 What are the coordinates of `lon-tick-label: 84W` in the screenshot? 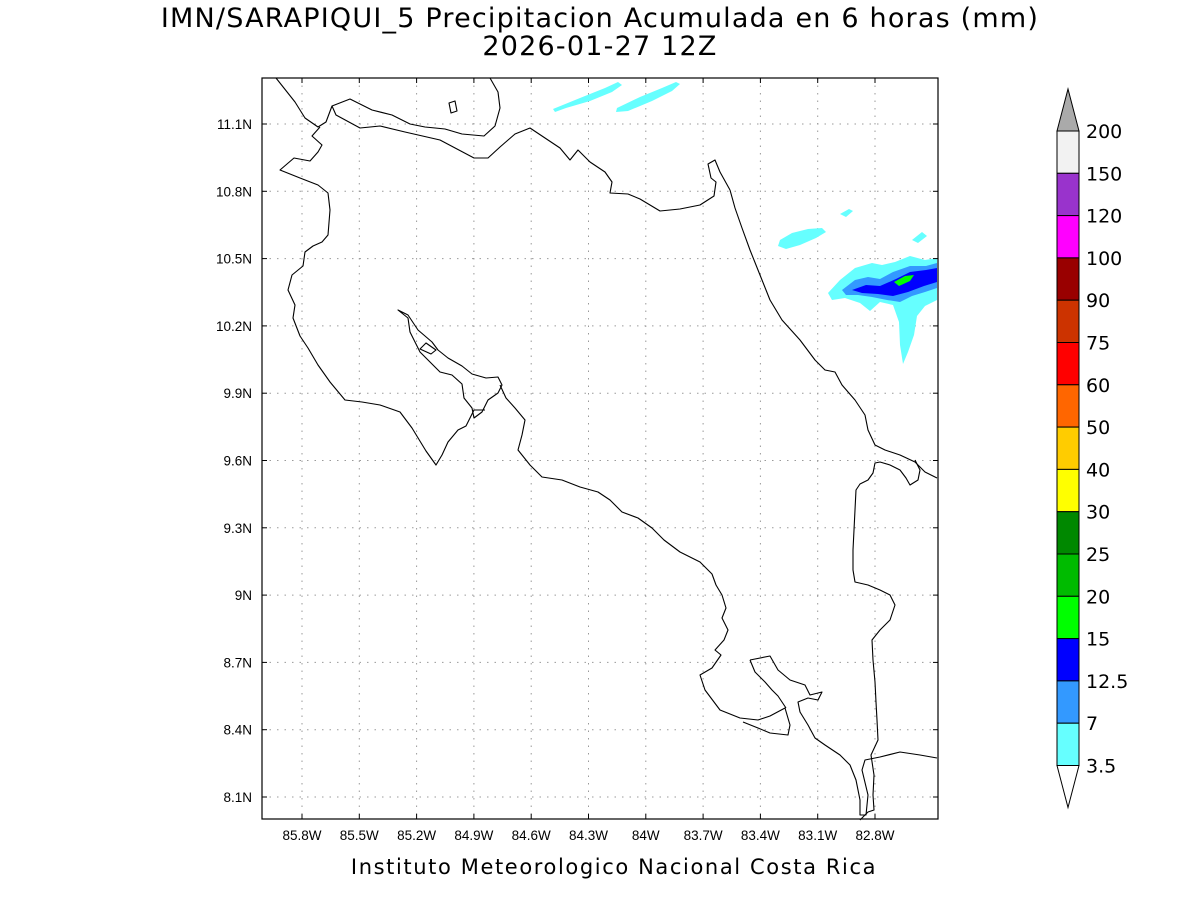 It's located at (646, 835).